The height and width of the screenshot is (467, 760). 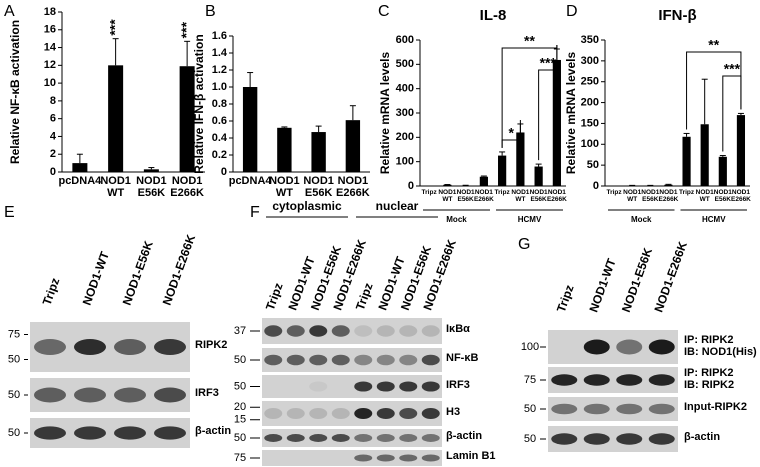 I want to click on y-tick-label: 350, so click(x=590, y=40).